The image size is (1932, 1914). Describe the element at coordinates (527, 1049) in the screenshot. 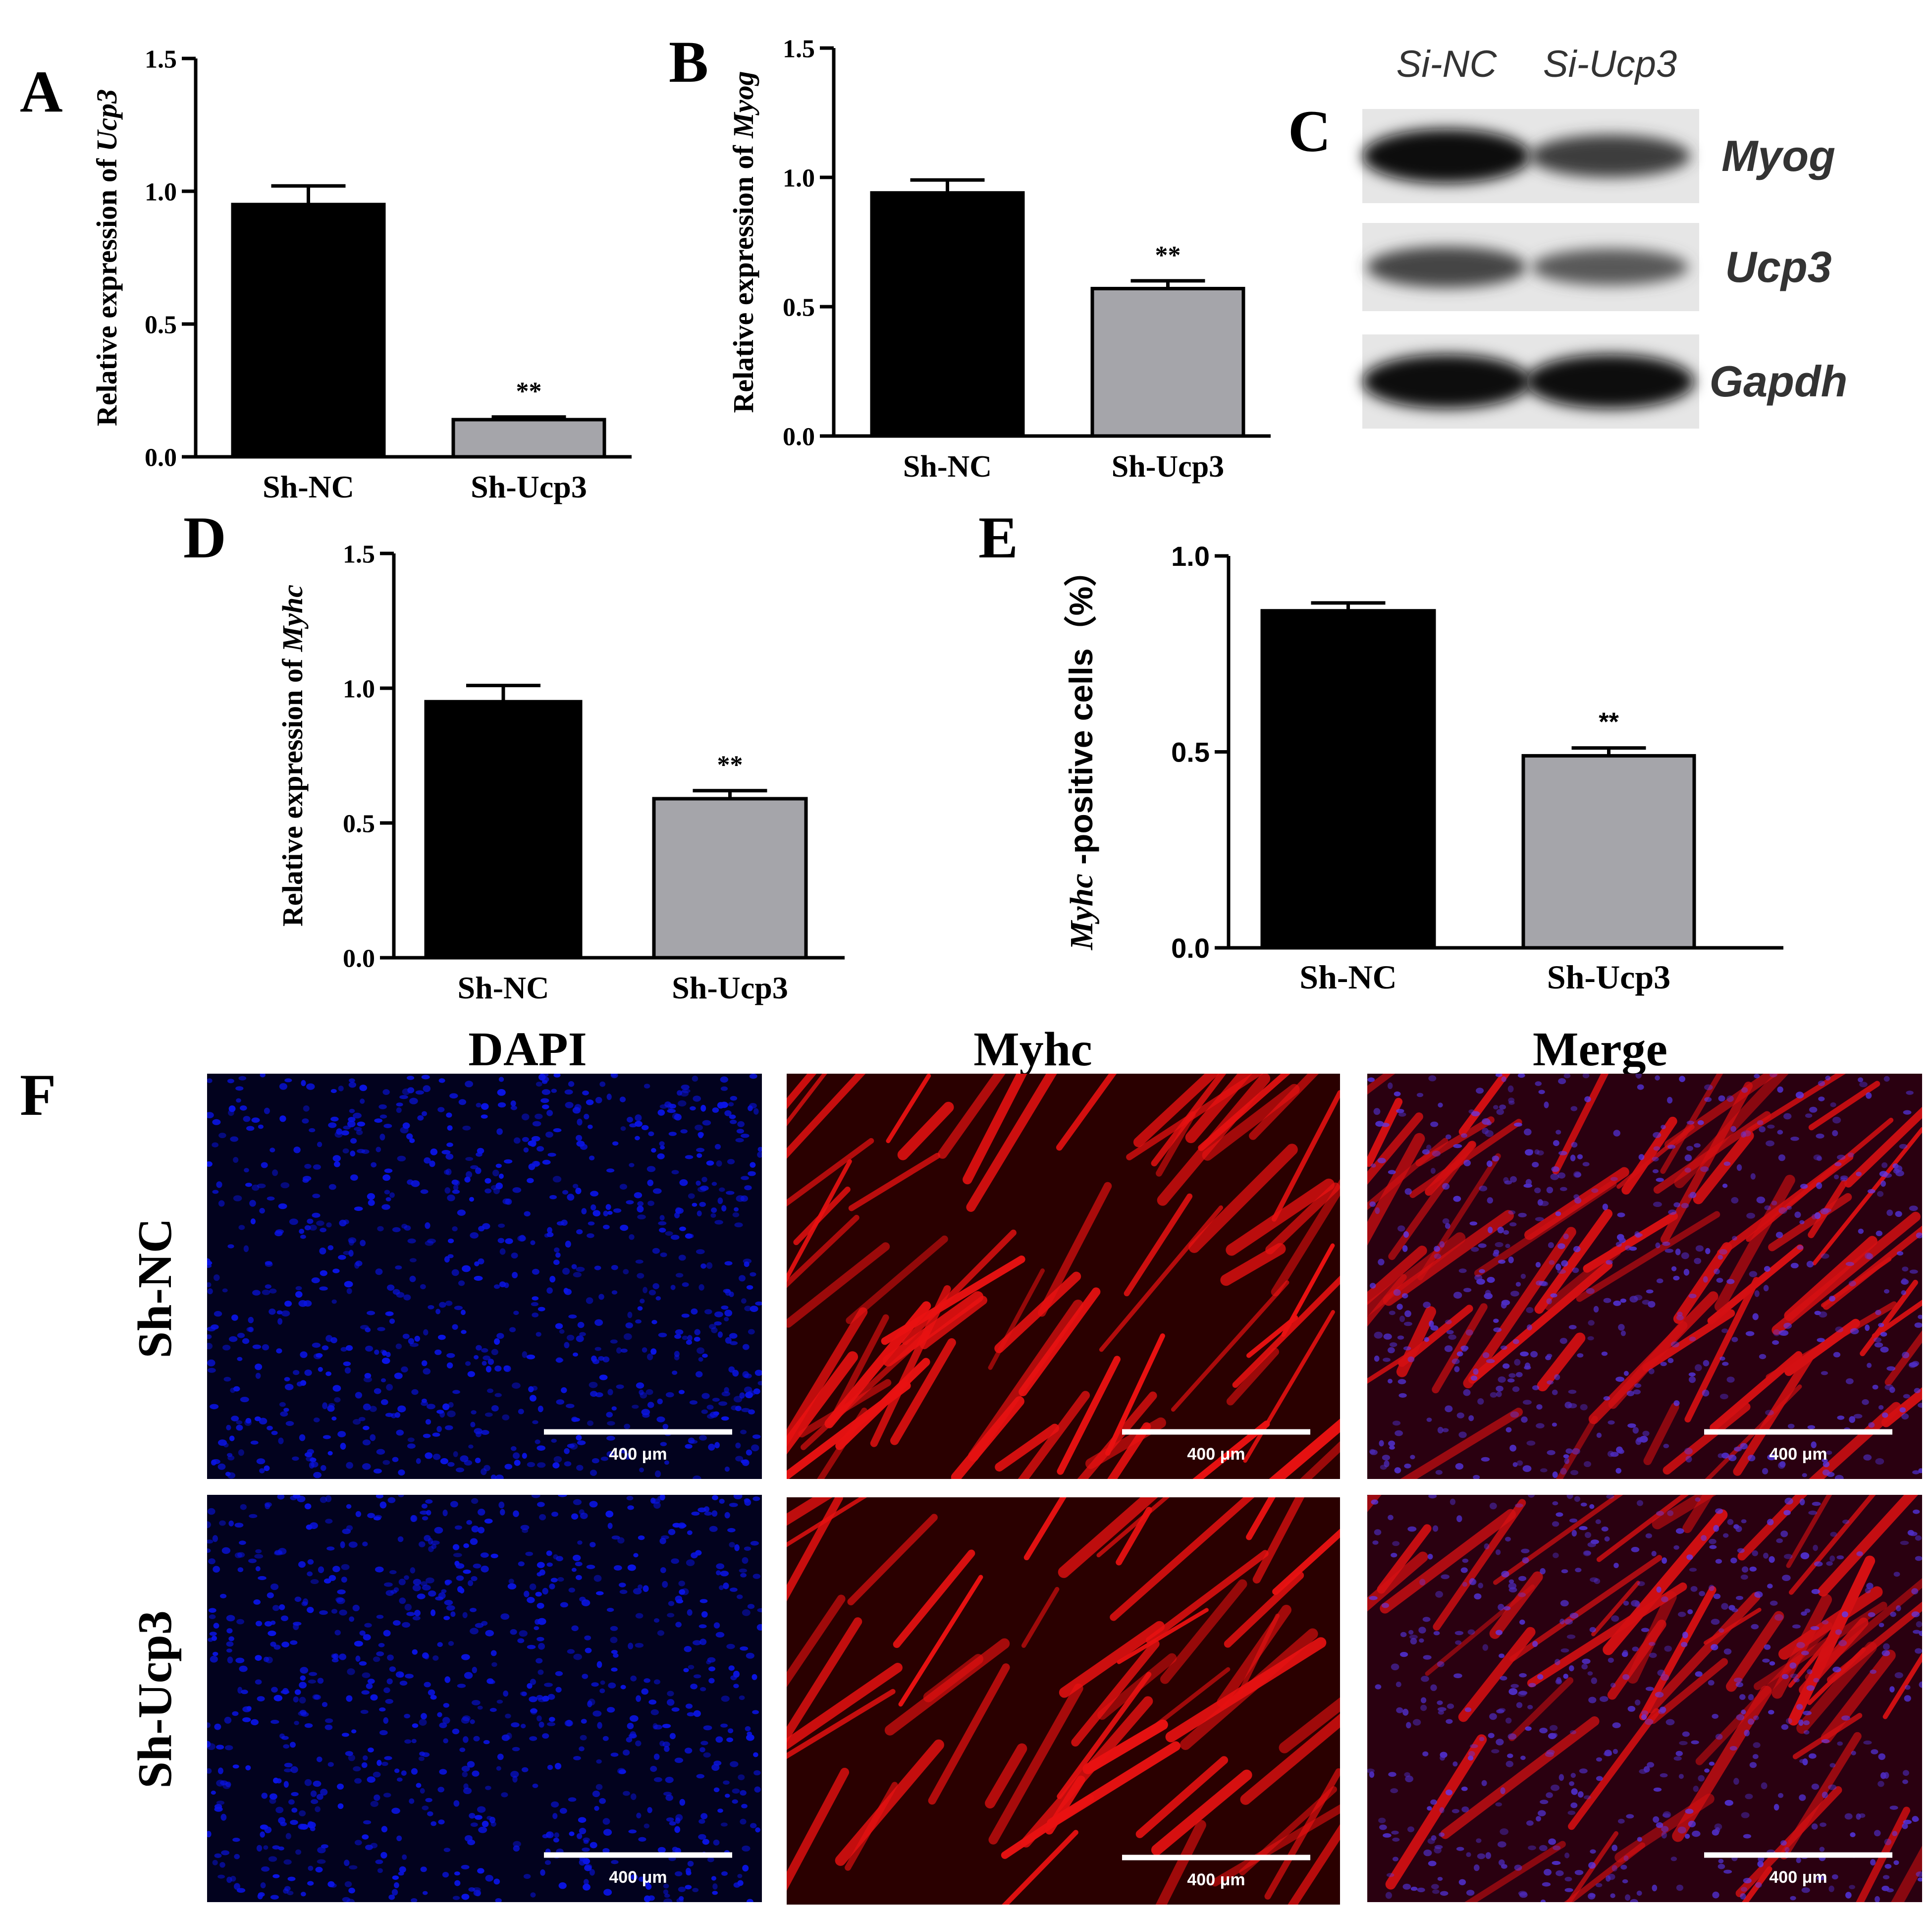

I see `column-title: DAPI` at that location.